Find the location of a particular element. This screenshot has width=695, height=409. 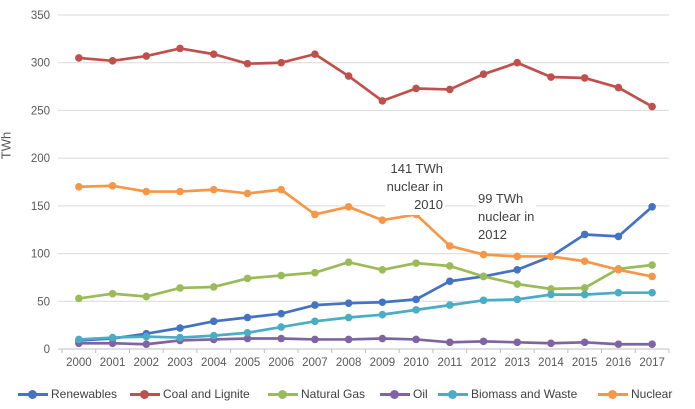

legend-item-coal-and-lignite: Coal and Lignite is located at coordinates (190, 394).